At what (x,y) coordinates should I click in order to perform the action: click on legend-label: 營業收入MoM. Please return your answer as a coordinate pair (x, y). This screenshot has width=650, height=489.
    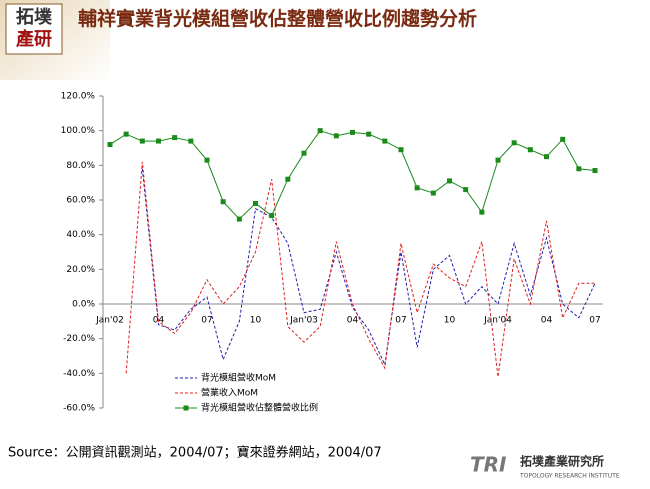
    Looking at the image, I should click on (229, 393).